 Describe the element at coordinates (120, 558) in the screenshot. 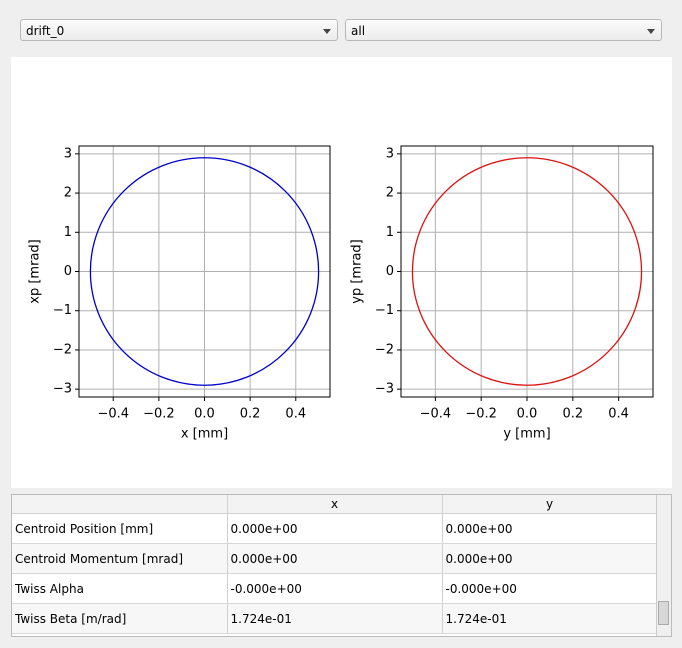

I see `row-header: Centroid Momentum [mrad]` at that location.